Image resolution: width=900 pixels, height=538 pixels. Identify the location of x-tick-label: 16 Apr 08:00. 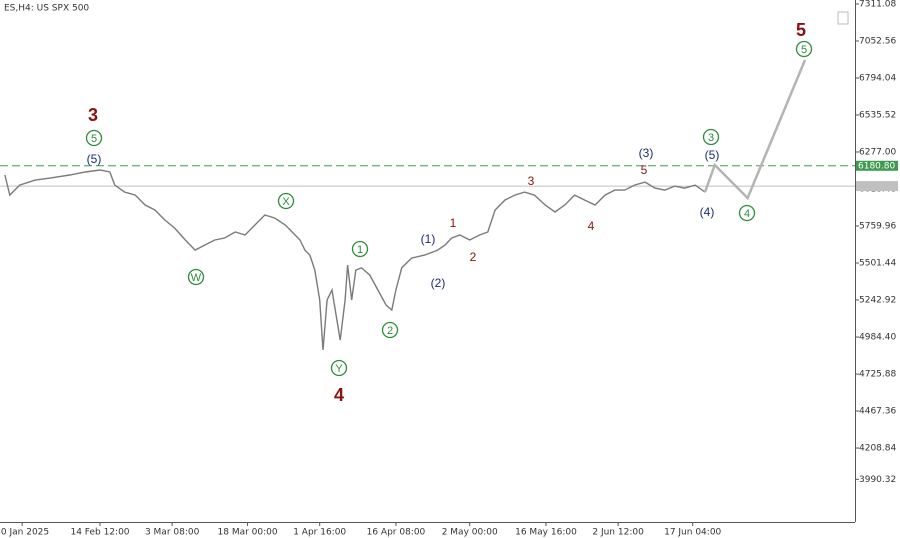
(396, 533).